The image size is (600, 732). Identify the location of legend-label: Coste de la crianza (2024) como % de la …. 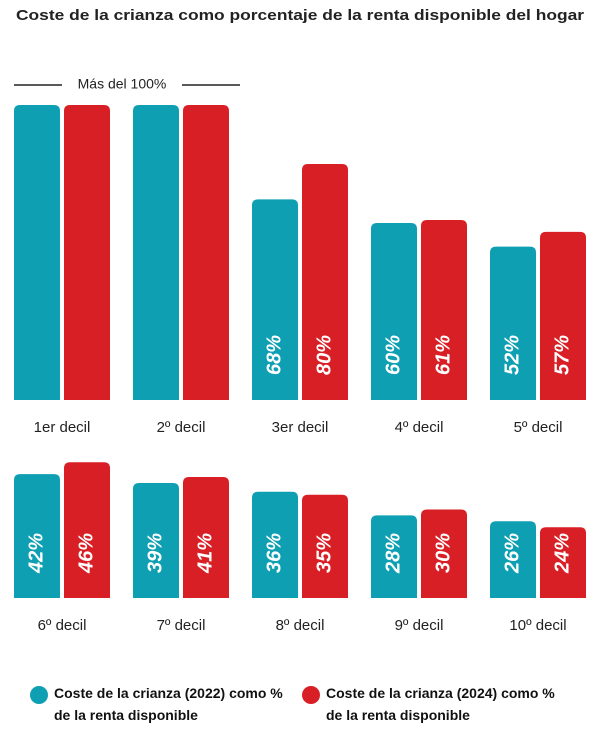
(440, 704).